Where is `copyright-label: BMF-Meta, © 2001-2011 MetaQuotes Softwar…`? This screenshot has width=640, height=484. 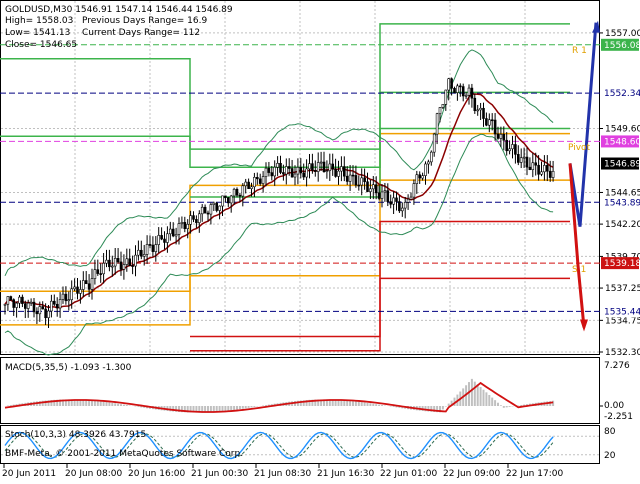
copyright-label: BMF-Meta, © 2001-2011 MetaQuotes Softwar… is located at coordinates (124, 454).